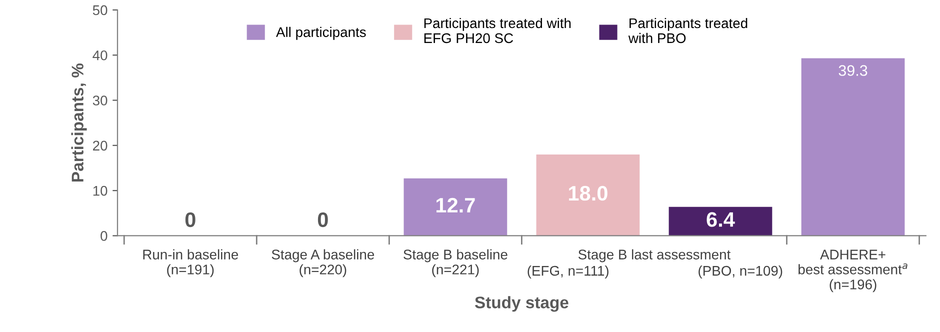 The image size is (940, 332). Describe the element at coordinates (321, 33) in the screenshot. I see `legend-label: All participants` at that location.